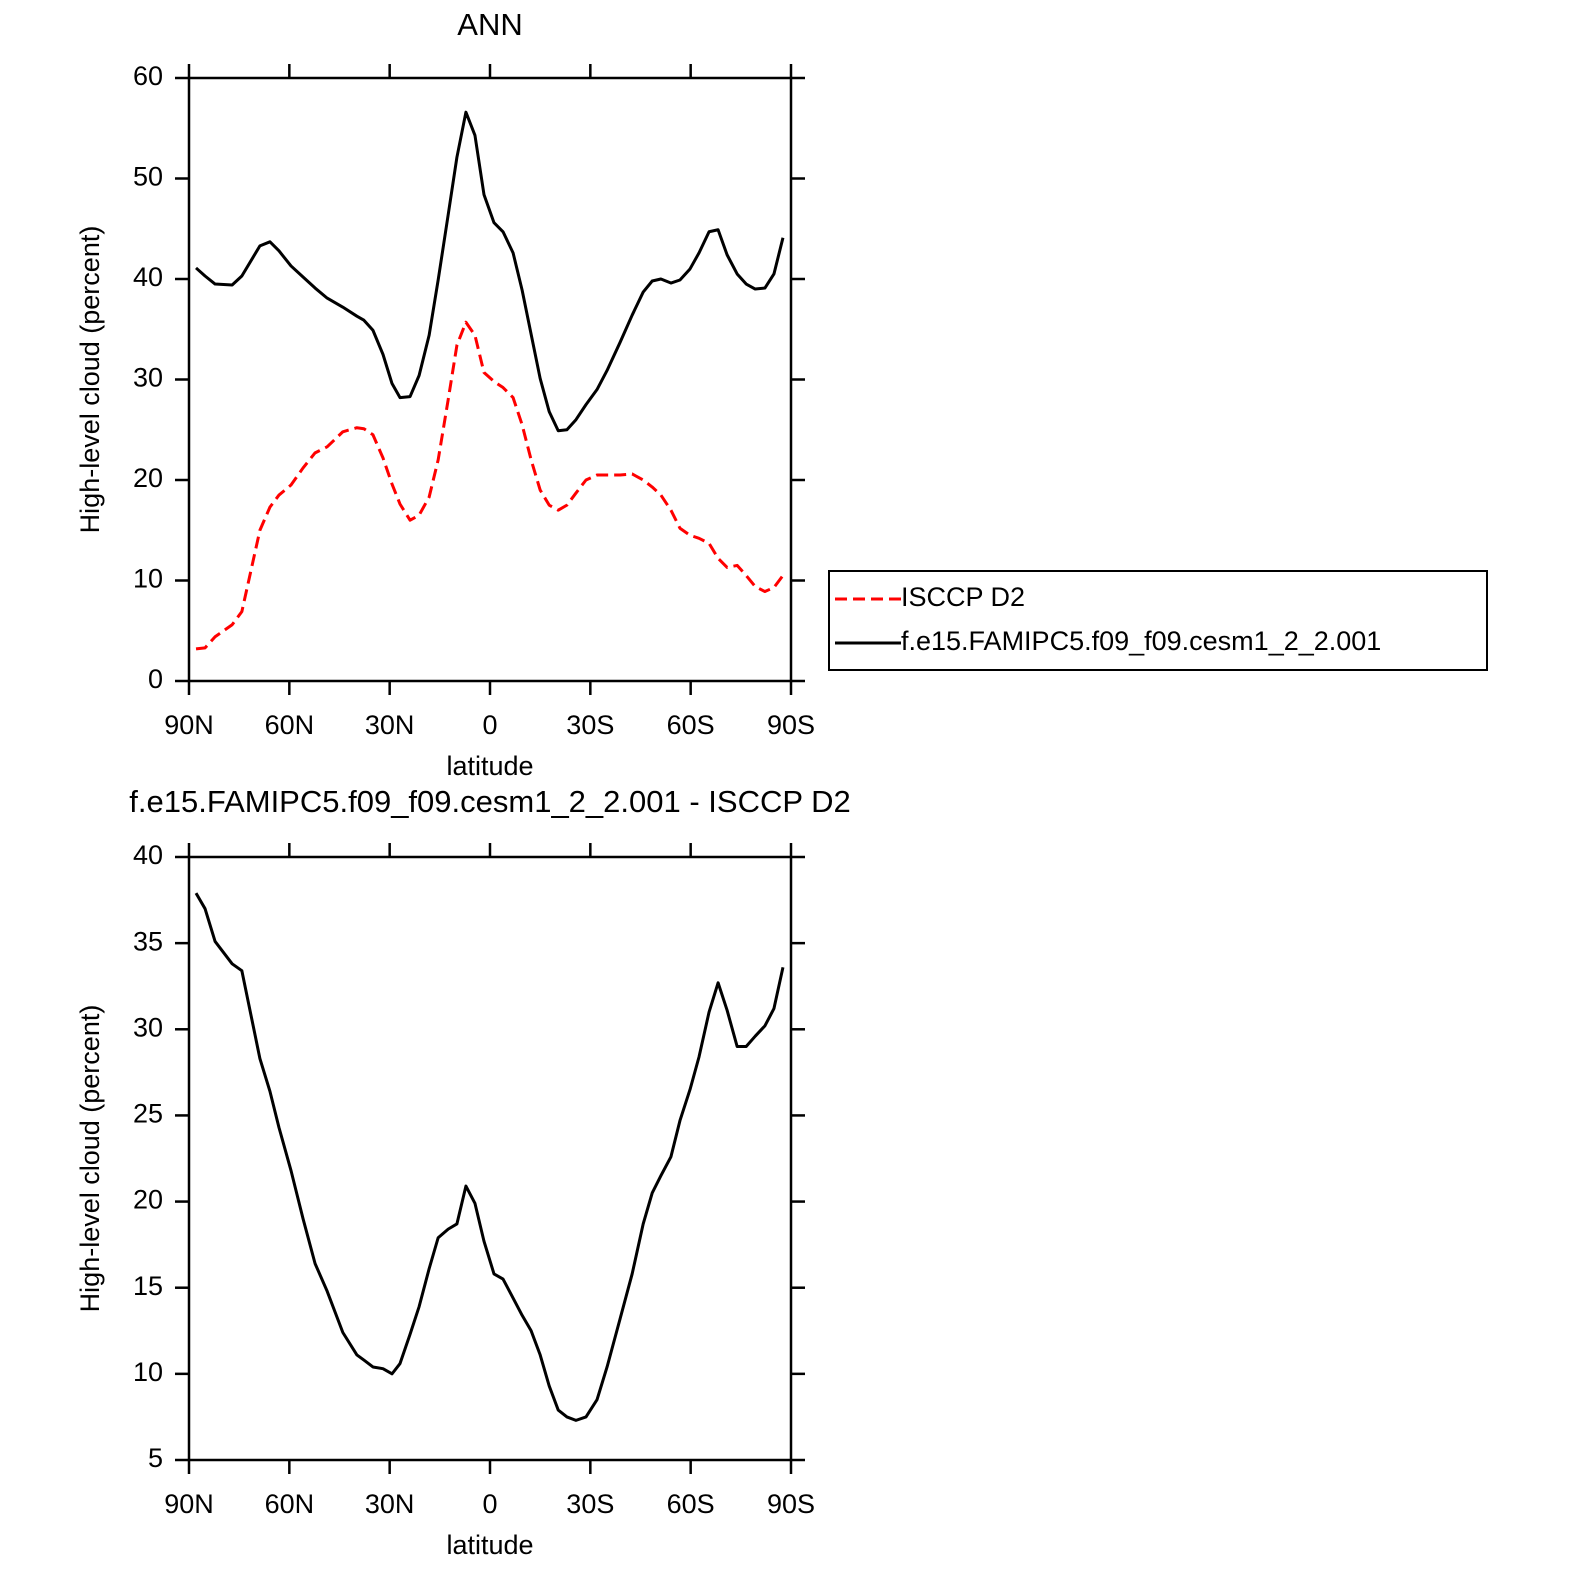  Describe the element at coordinates (1158, 620) in the screenshot. I see `legend-box` at that location.